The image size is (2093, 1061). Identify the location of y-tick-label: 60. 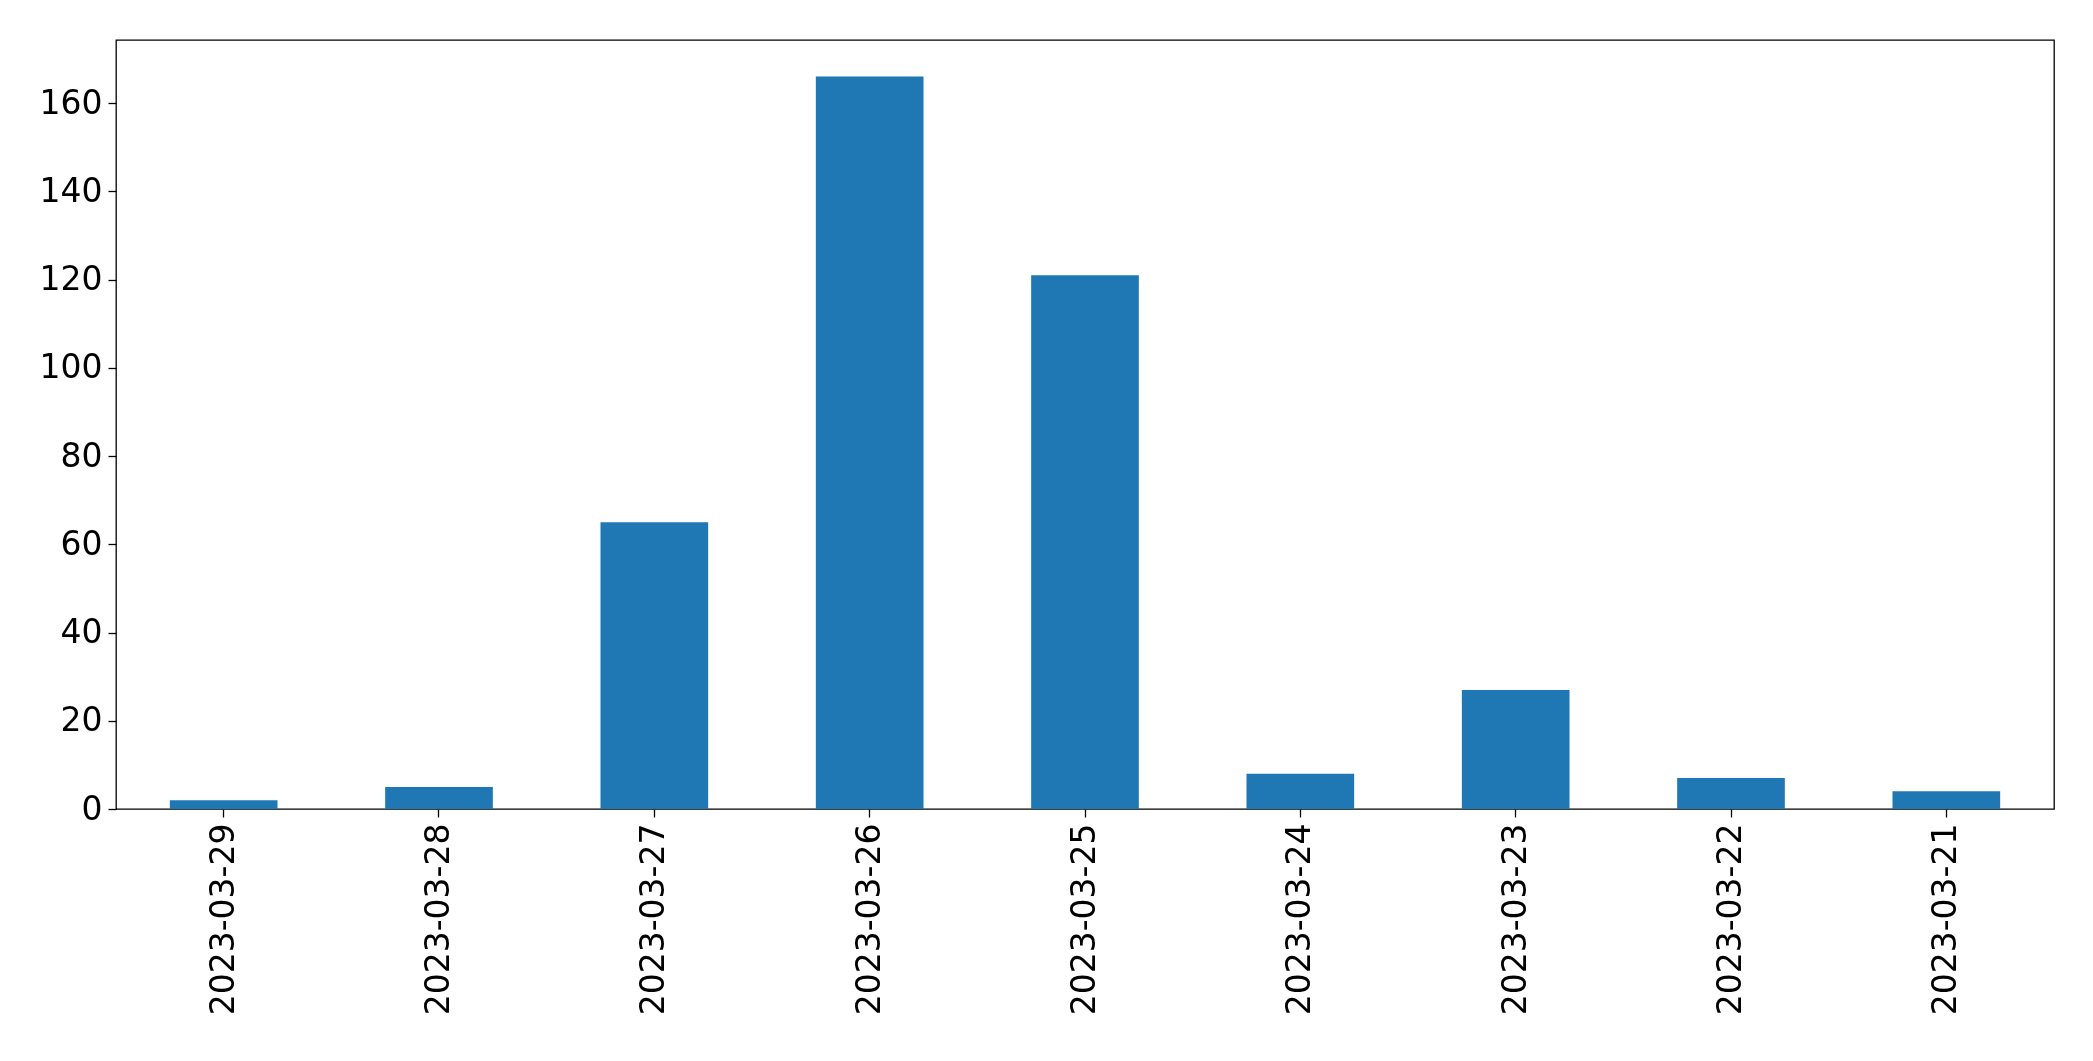
(81, 543).